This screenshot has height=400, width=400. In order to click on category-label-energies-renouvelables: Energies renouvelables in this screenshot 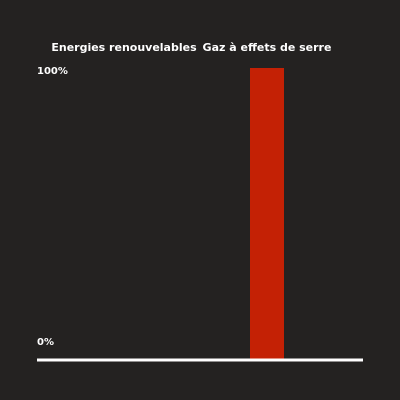, I will do `click(124, 47)`.